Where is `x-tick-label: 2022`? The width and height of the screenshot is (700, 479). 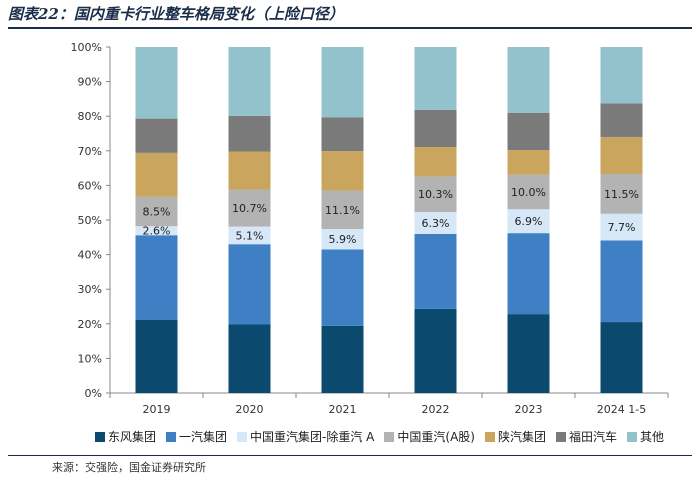 x-tick-label: 2022 is located at coordinates (436, 409).